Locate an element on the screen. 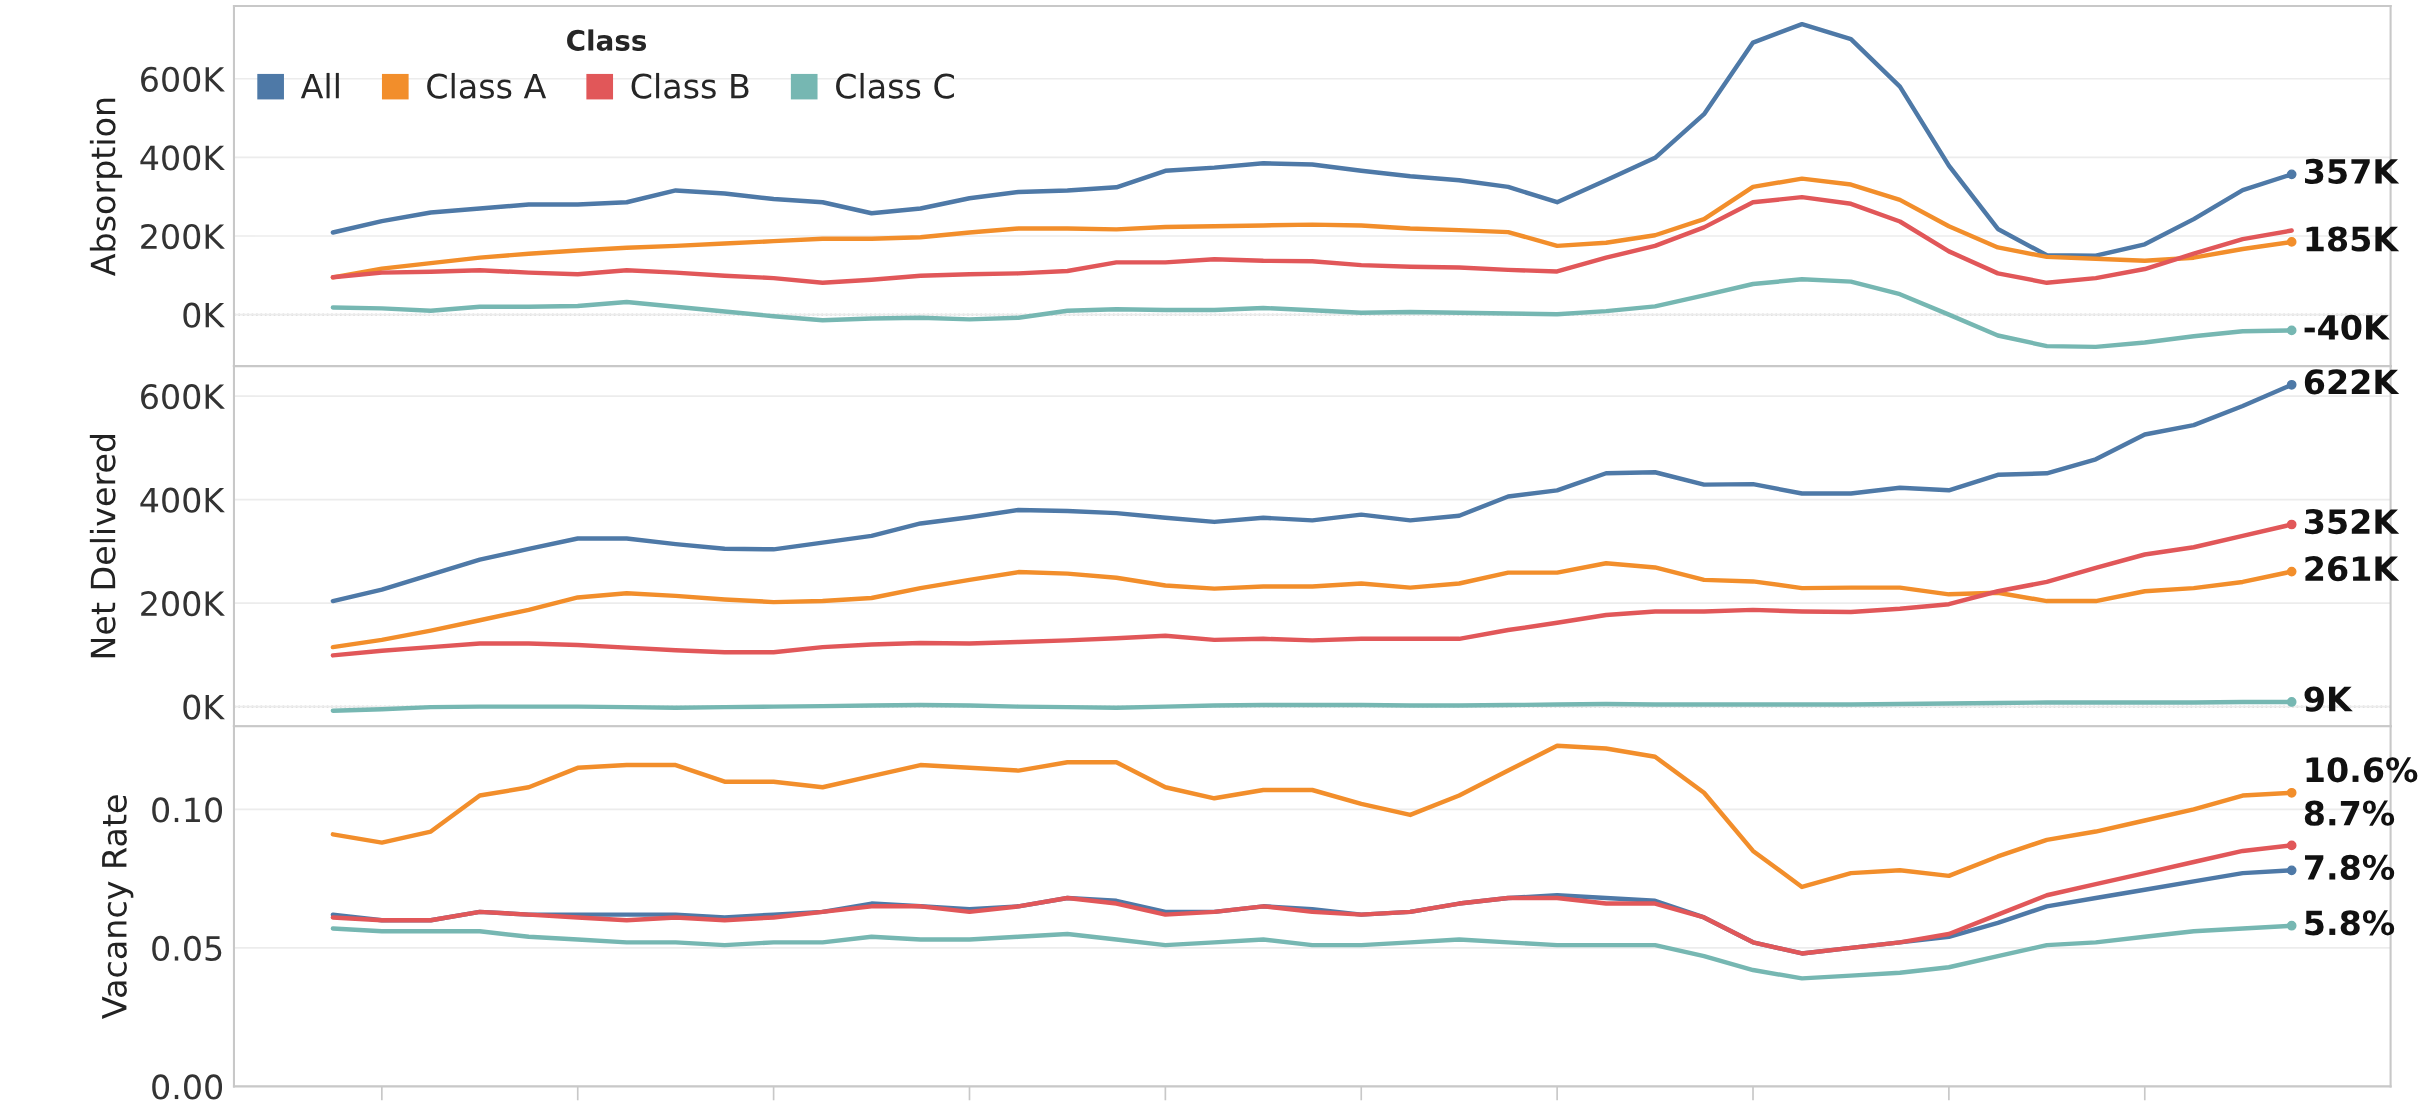  y-tick-label: 0.05 is located at coordinates (187, 948).